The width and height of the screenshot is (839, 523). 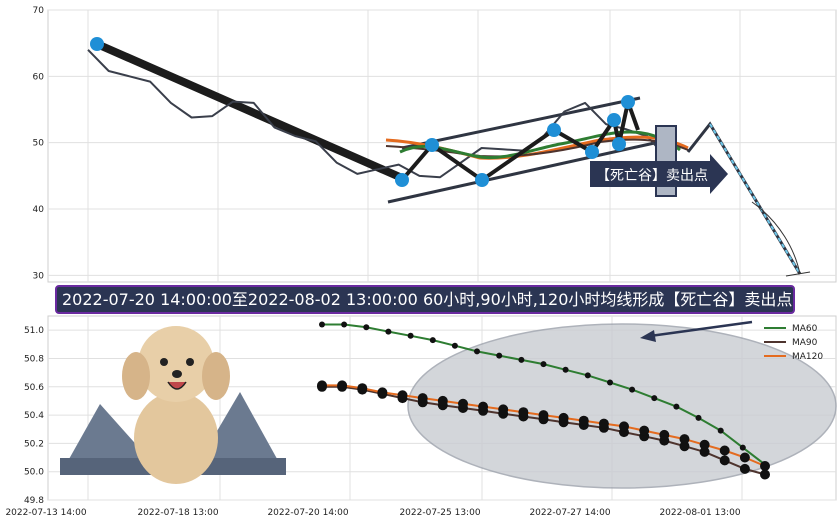 What do you see at coordinates (805, 329) in the screenshot?
I see `legend-label-ma60: MA60` at bounding box center [805, 329].